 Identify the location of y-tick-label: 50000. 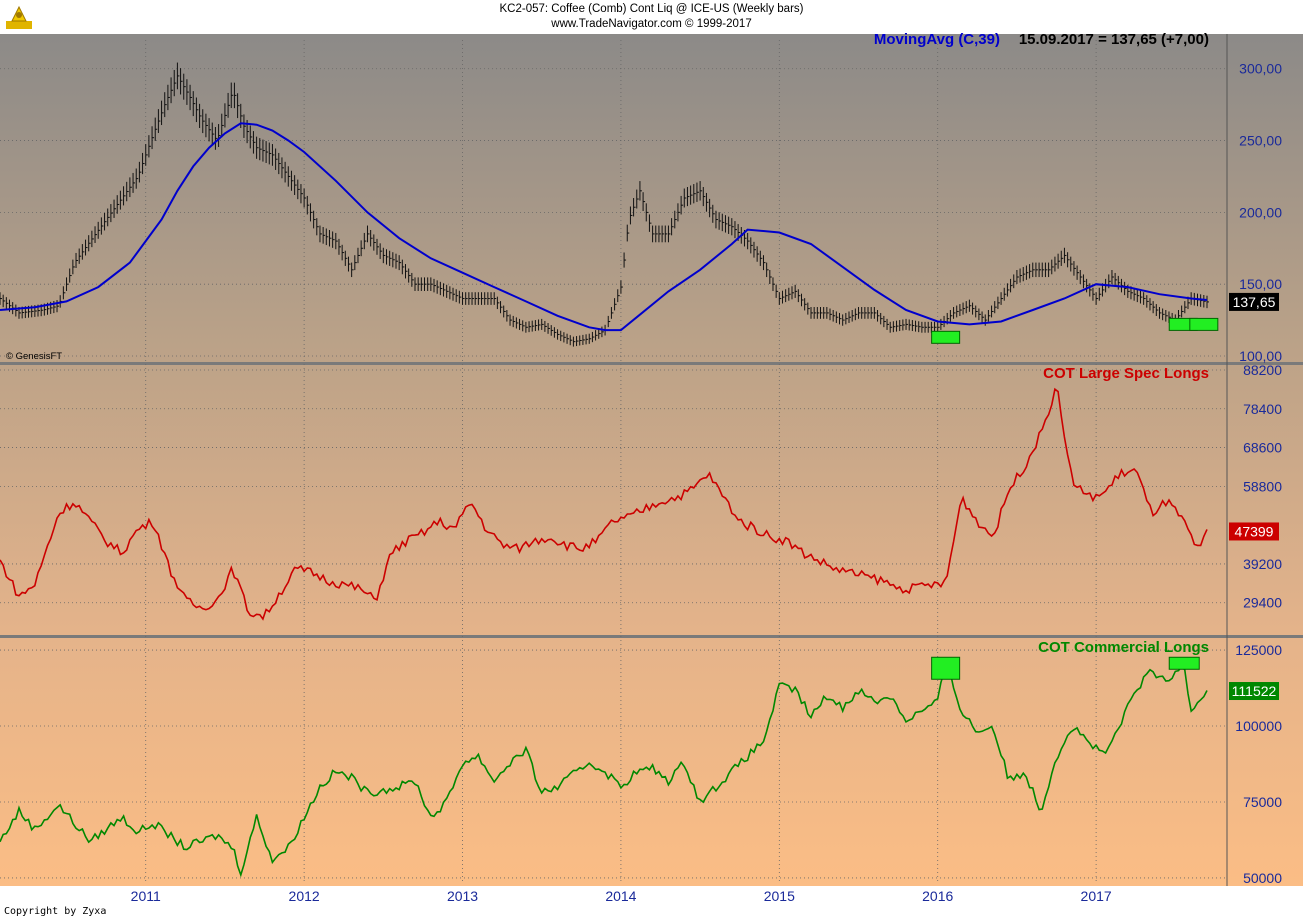
(1262, 878).